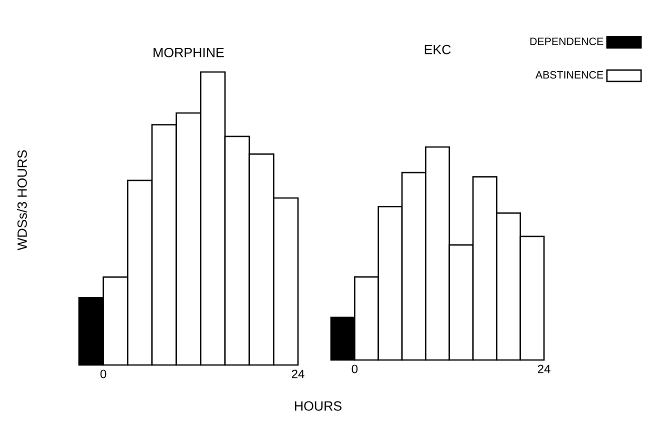 The height and width of the screenshot is (439, 649). I want to click on legend-label: DEPENDENCE, so click(567, 42).